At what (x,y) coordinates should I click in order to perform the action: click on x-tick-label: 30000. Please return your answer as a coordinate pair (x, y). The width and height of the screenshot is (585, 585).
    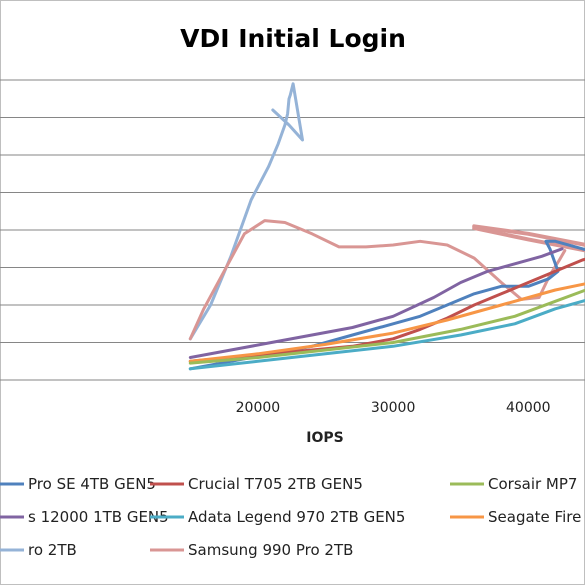
    Looking at the image, I should click on (393, 408).